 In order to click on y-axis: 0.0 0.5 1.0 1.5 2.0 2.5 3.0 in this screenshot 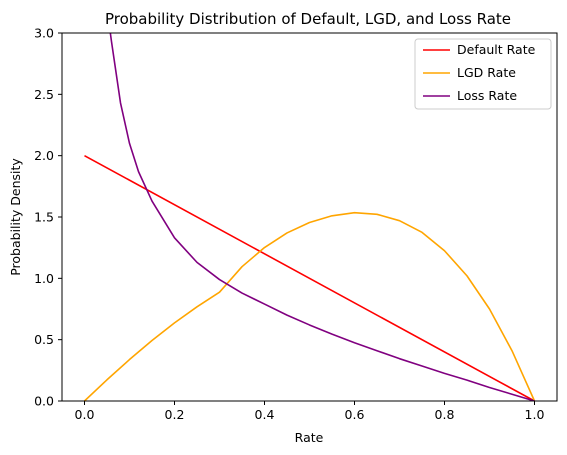, I will do `click(48, 217)`.